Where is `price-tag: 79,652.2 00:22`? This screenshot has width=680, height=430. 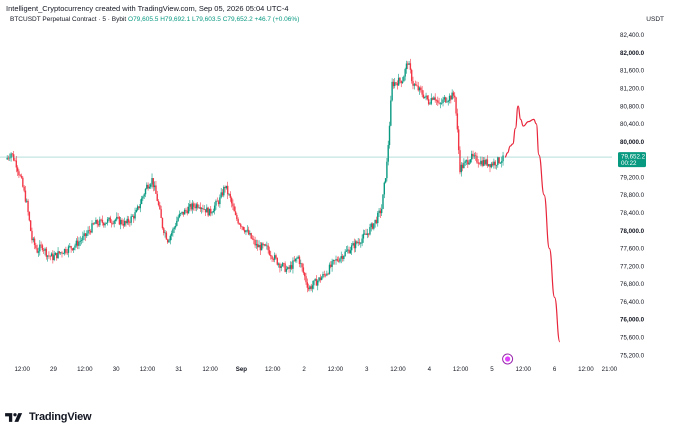 price-tag: 79,652.2 00:22 is located at coordinates (632, 159).